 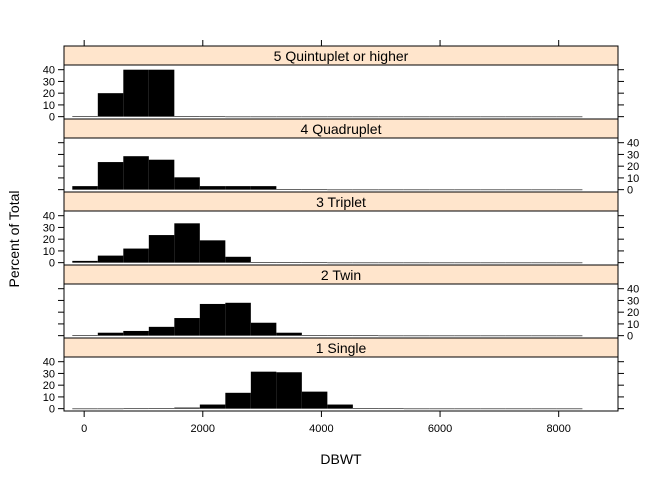 What do you see at coordinates (341, 129) in the screenshot?
I see `panel-strip-label: 4 Quadruplet` at bounding box center [341, 129].